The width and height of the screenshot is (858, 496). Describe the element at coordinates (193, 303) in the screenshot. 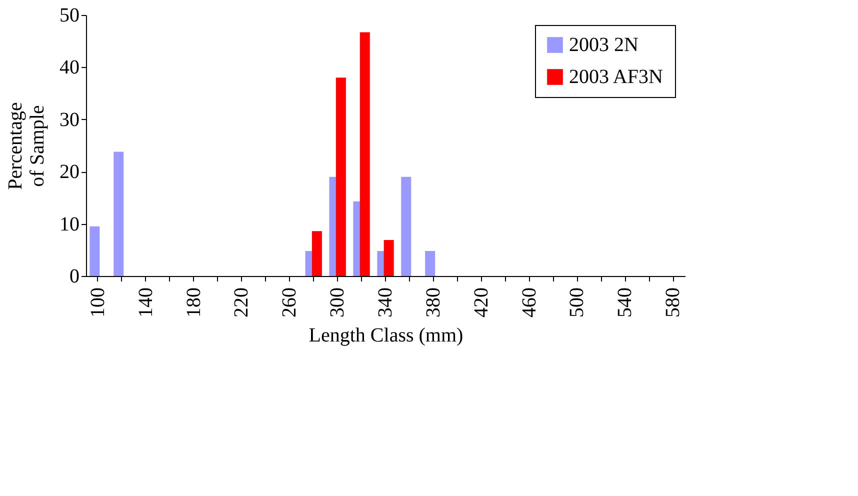

I see `x-tick-label: 180` at that location.